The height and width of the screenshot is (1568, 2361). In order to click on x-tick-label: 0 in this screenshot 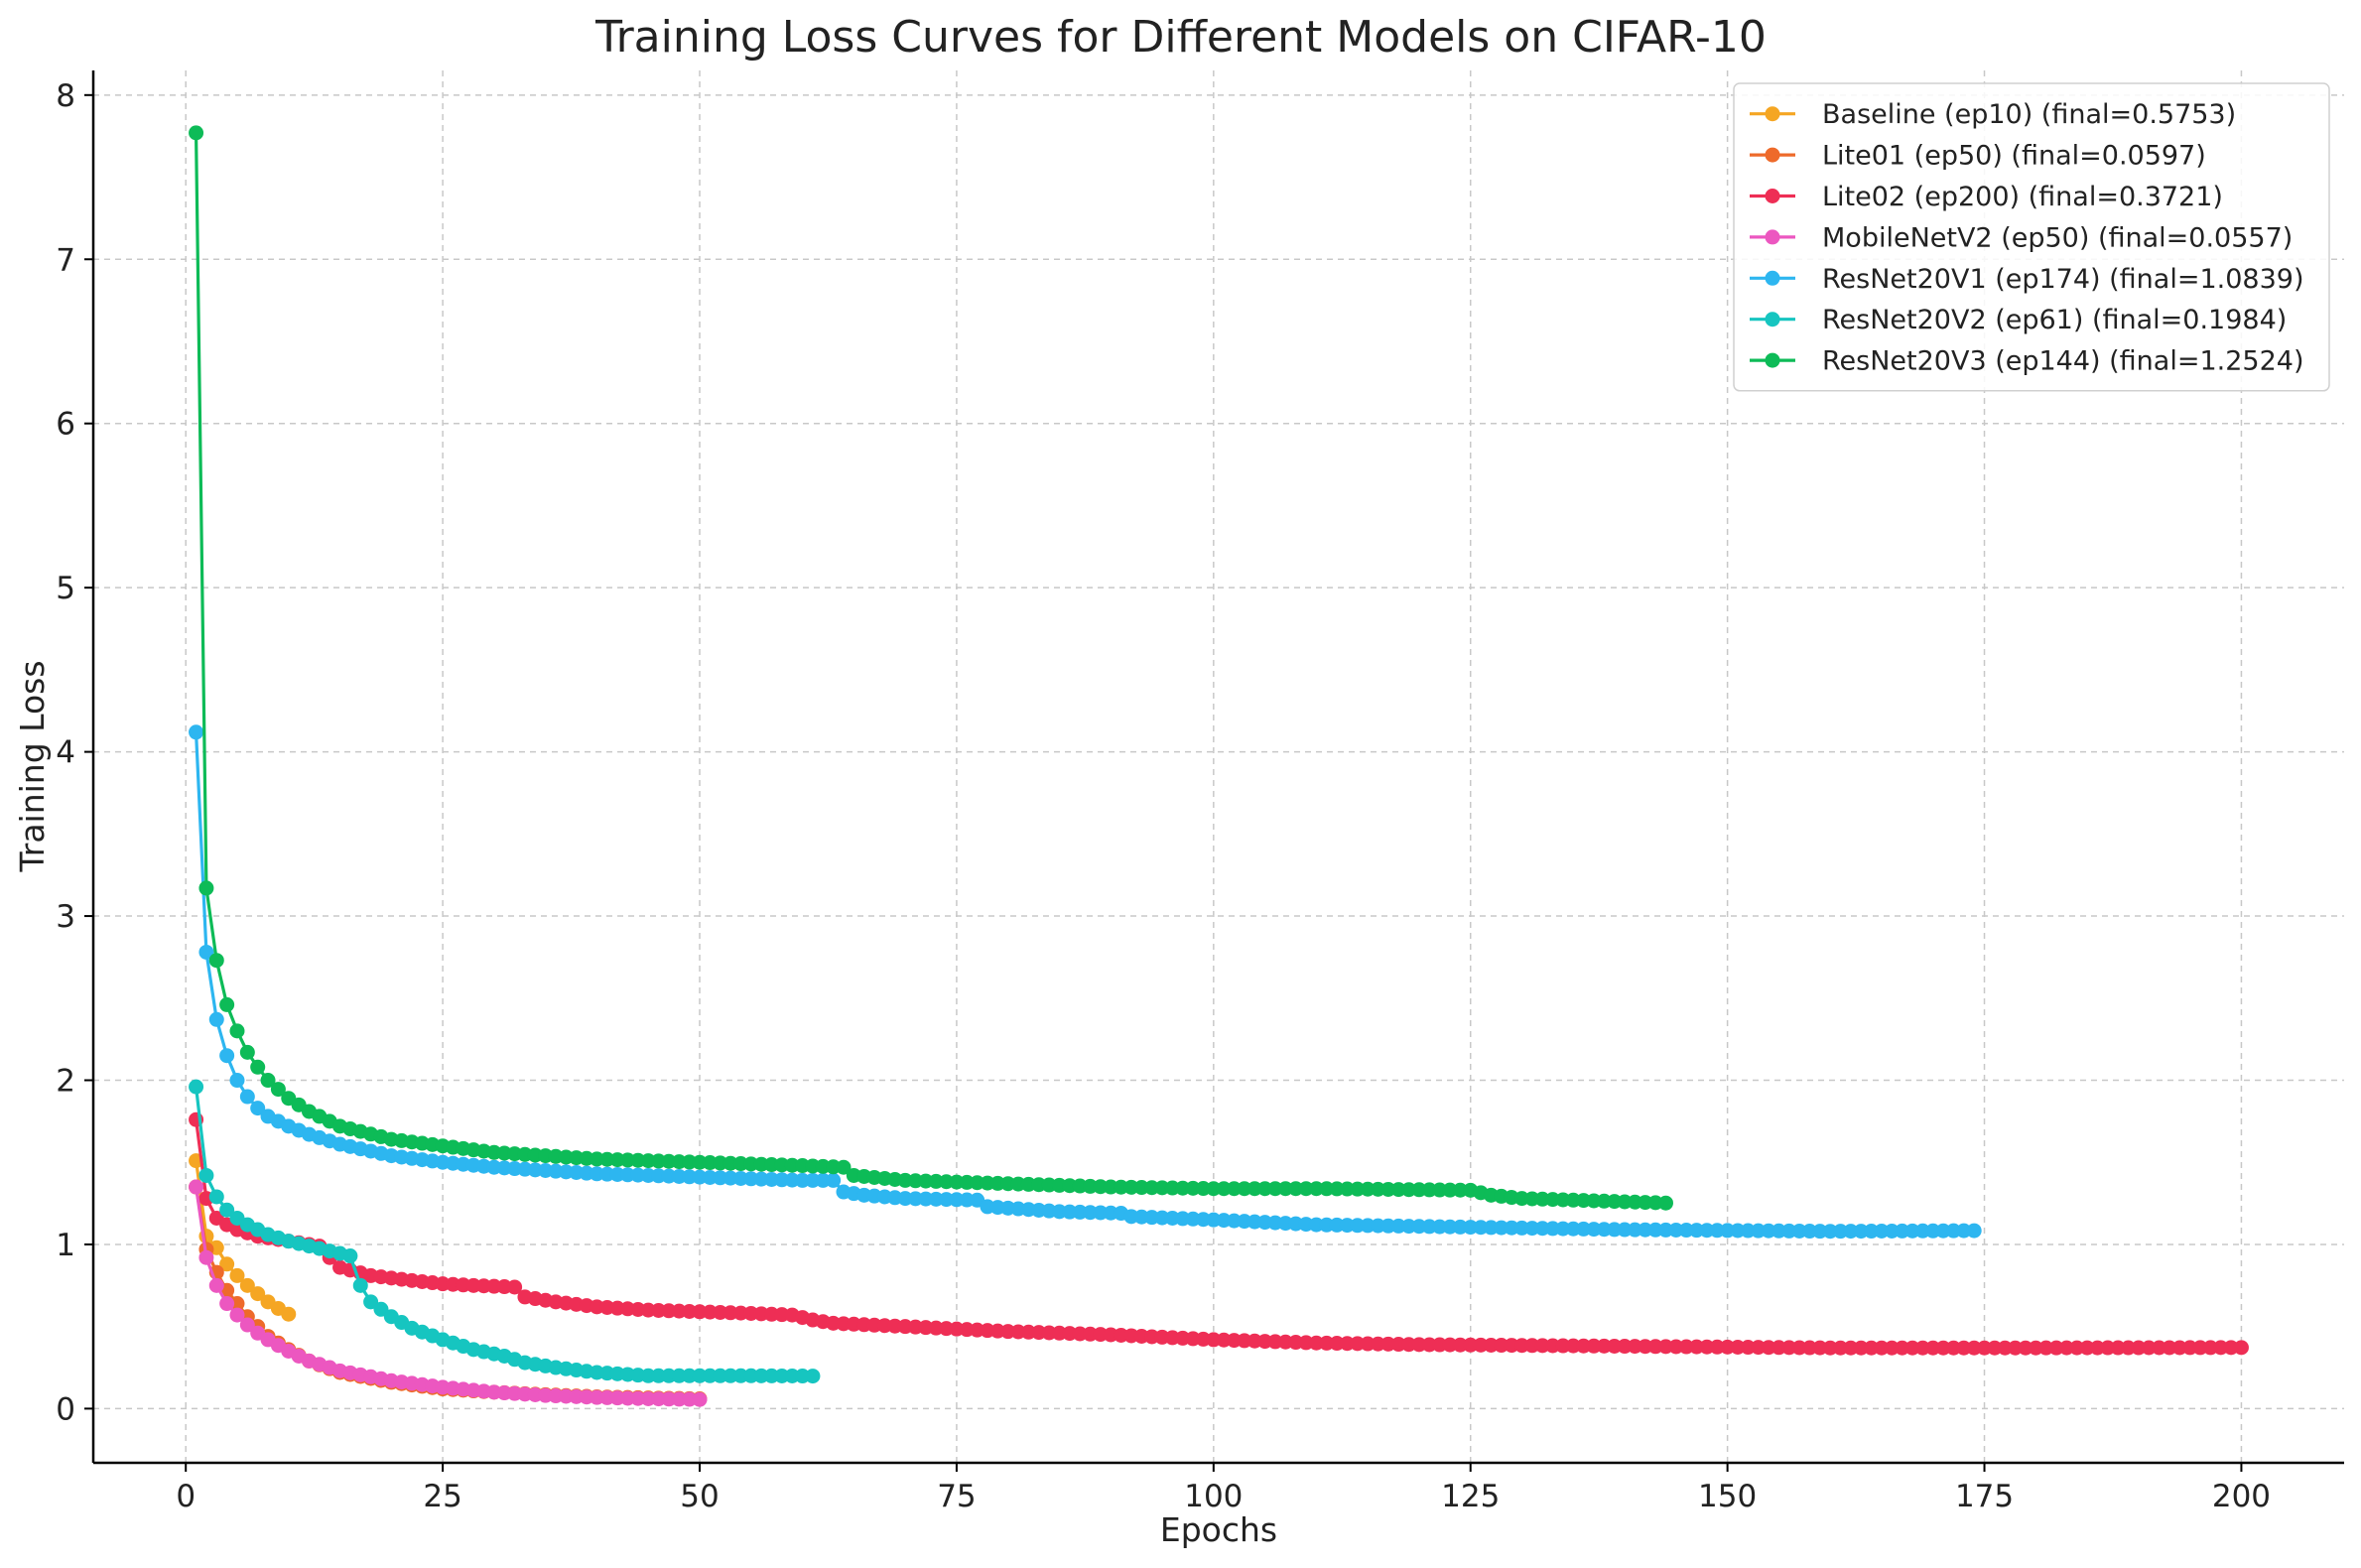, I will do `click(186, 1496)`.